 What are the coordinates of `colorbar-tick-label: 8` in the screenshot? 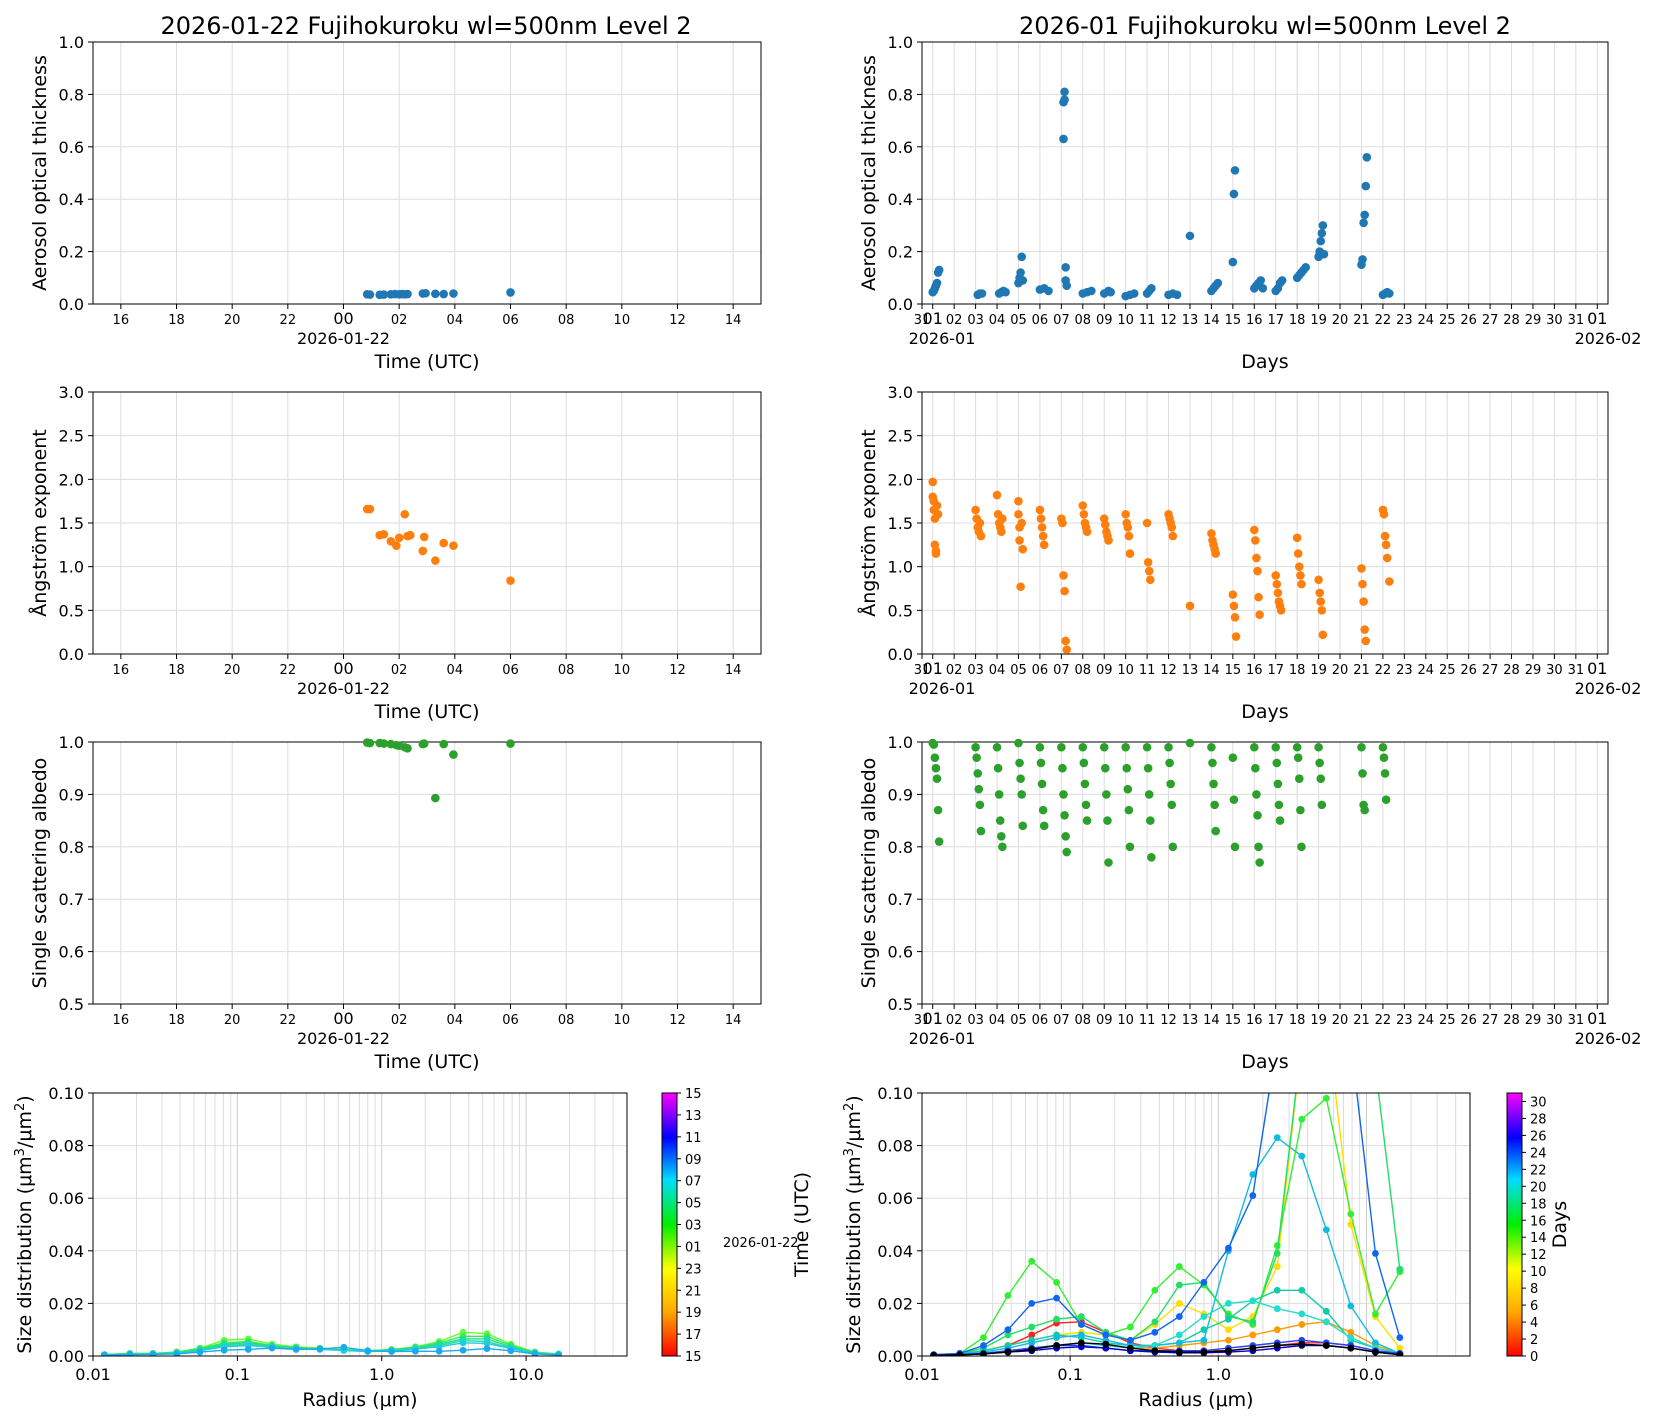 It's located at (1534, 1289).